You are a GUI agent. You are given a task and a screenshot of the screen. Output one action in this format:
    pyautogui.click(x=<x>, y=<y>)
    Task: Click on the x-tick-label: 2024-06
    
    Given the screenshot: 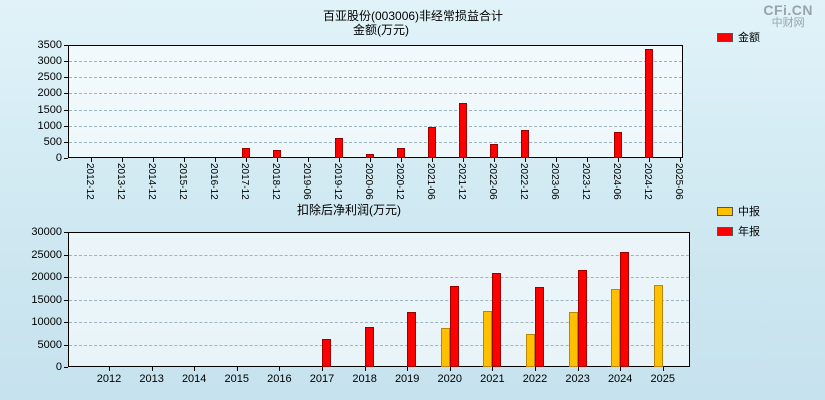 What is the action you would take?
    pyautogui.click(x=616, y=181)
    